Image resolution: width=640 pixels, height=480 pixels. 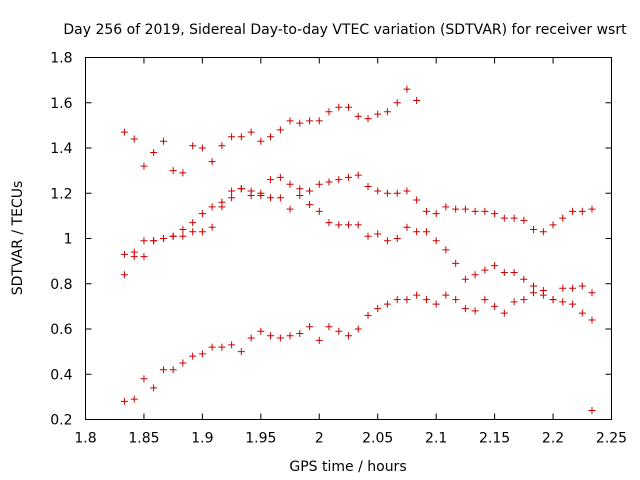 What do you see at coordinates (331, 59) in the screenshot?
I see `y-tick: 1.8` at bounding box center [331, 59].